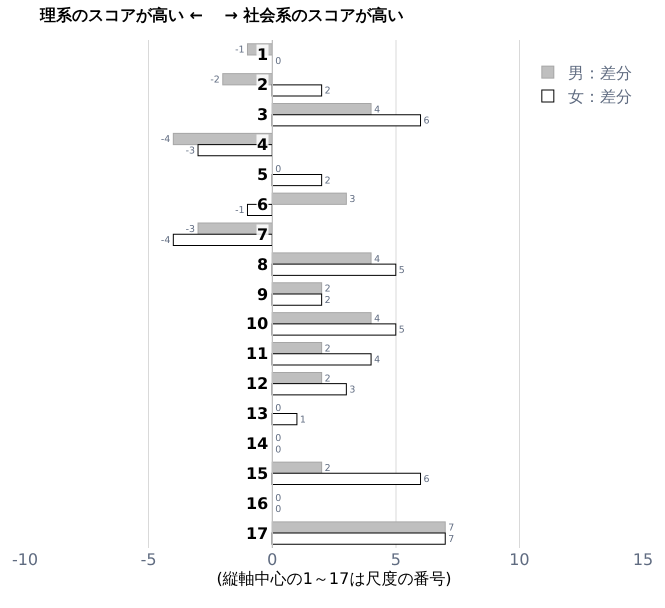 Image resolution: width=665 pixels, height=608 pixels. What do you see at coordinates (600, 72) in the screenshot?
I see `legend-label: 男：差分` at bounding box center [600, 72].